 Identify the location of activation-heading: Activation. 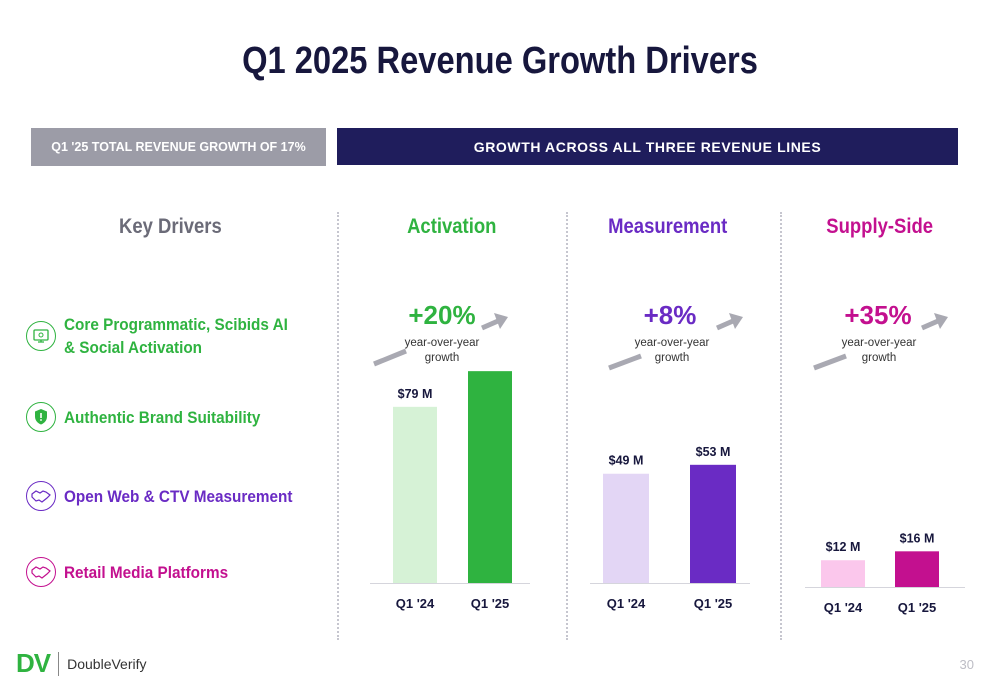
(452, 226).